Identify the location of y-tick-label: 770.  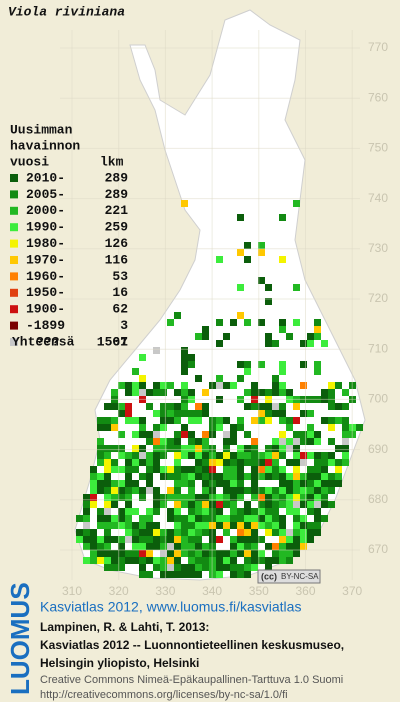
(378, 47).